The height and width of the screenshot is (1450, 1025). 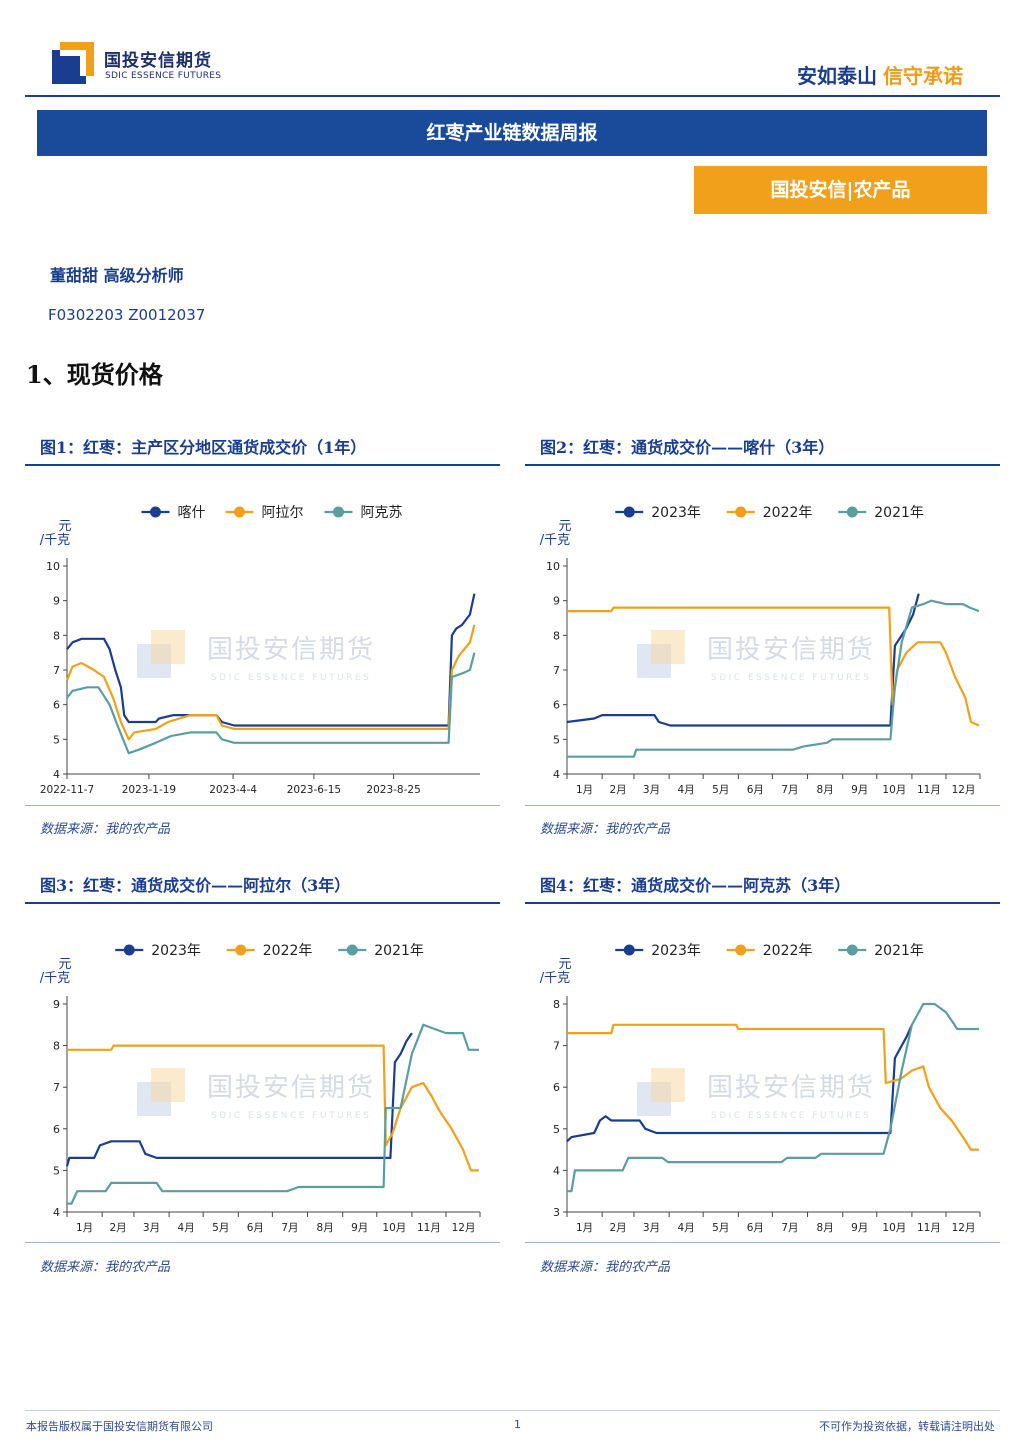 What do you see at coordinates (163, 76) in the screenshot?
I see `logo-text-en: SDIC ESSENCE FUTURES` at bounding box center [163, 76].